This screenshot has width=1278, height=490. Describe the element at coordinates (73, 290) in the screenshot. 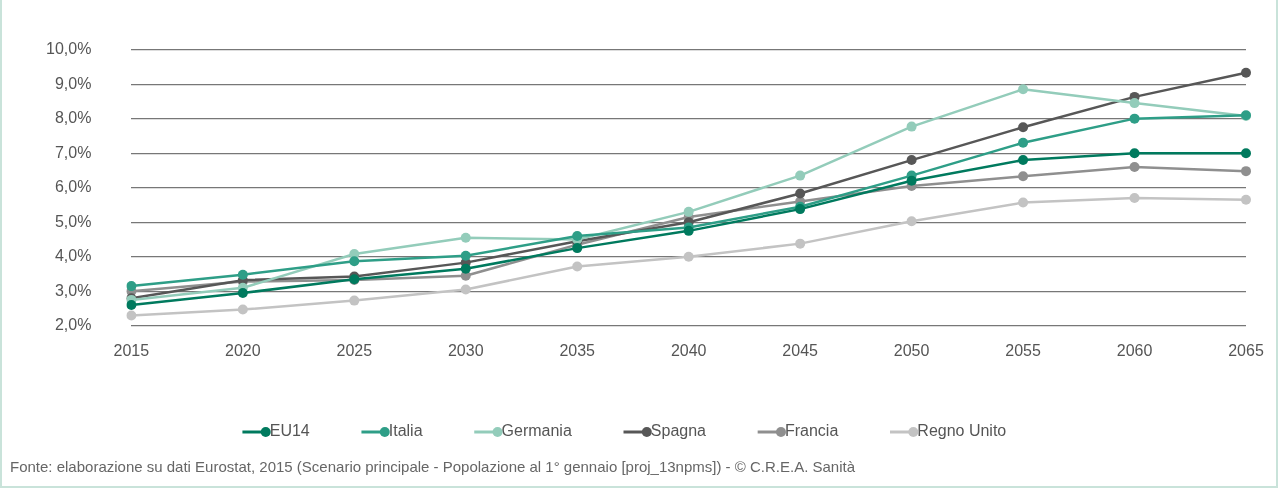

I see `y-tick-label: 3,0%` at that location.